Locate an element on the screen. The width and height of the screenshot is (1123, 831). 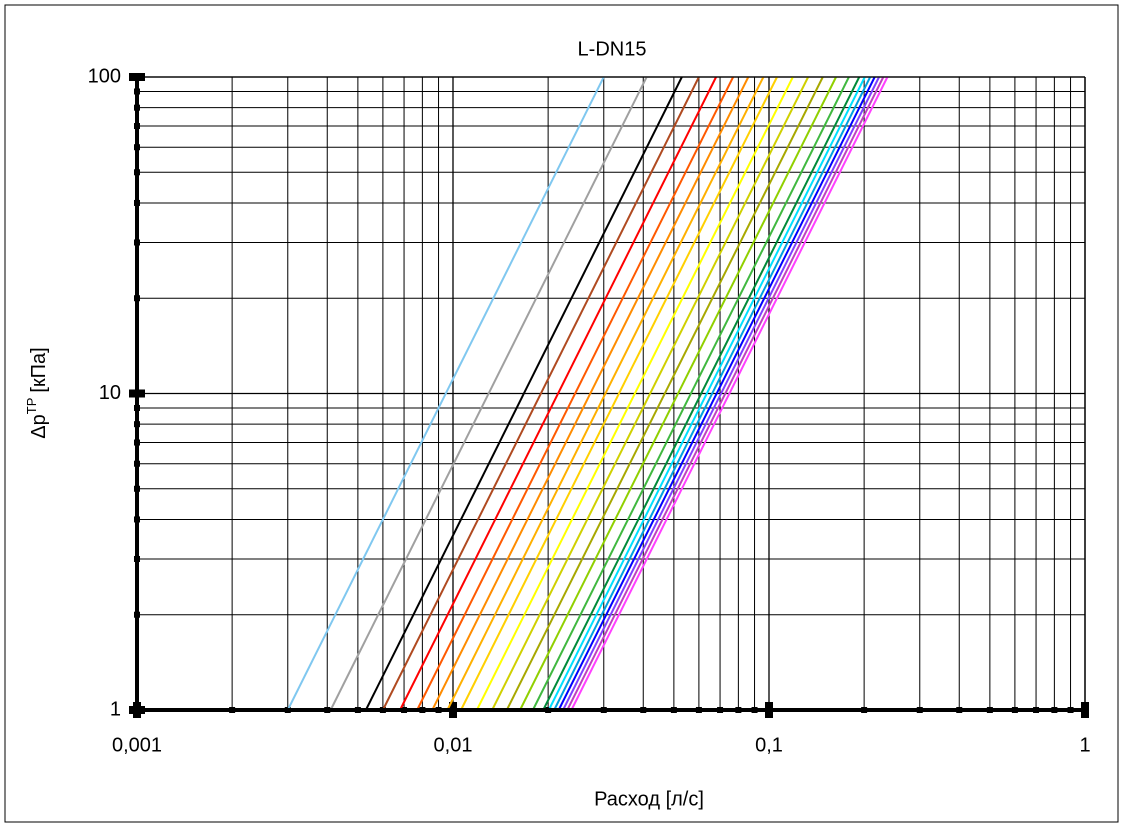
y-tick-label: 100 is located at coordinates (104, 76).